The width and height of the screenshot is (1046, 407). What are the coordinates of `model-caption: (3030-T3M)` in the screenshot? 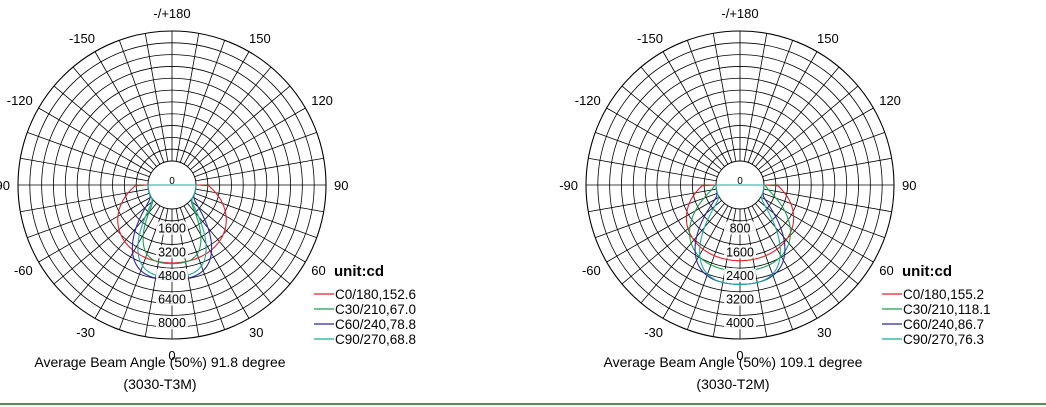 It's located at (159, 384).